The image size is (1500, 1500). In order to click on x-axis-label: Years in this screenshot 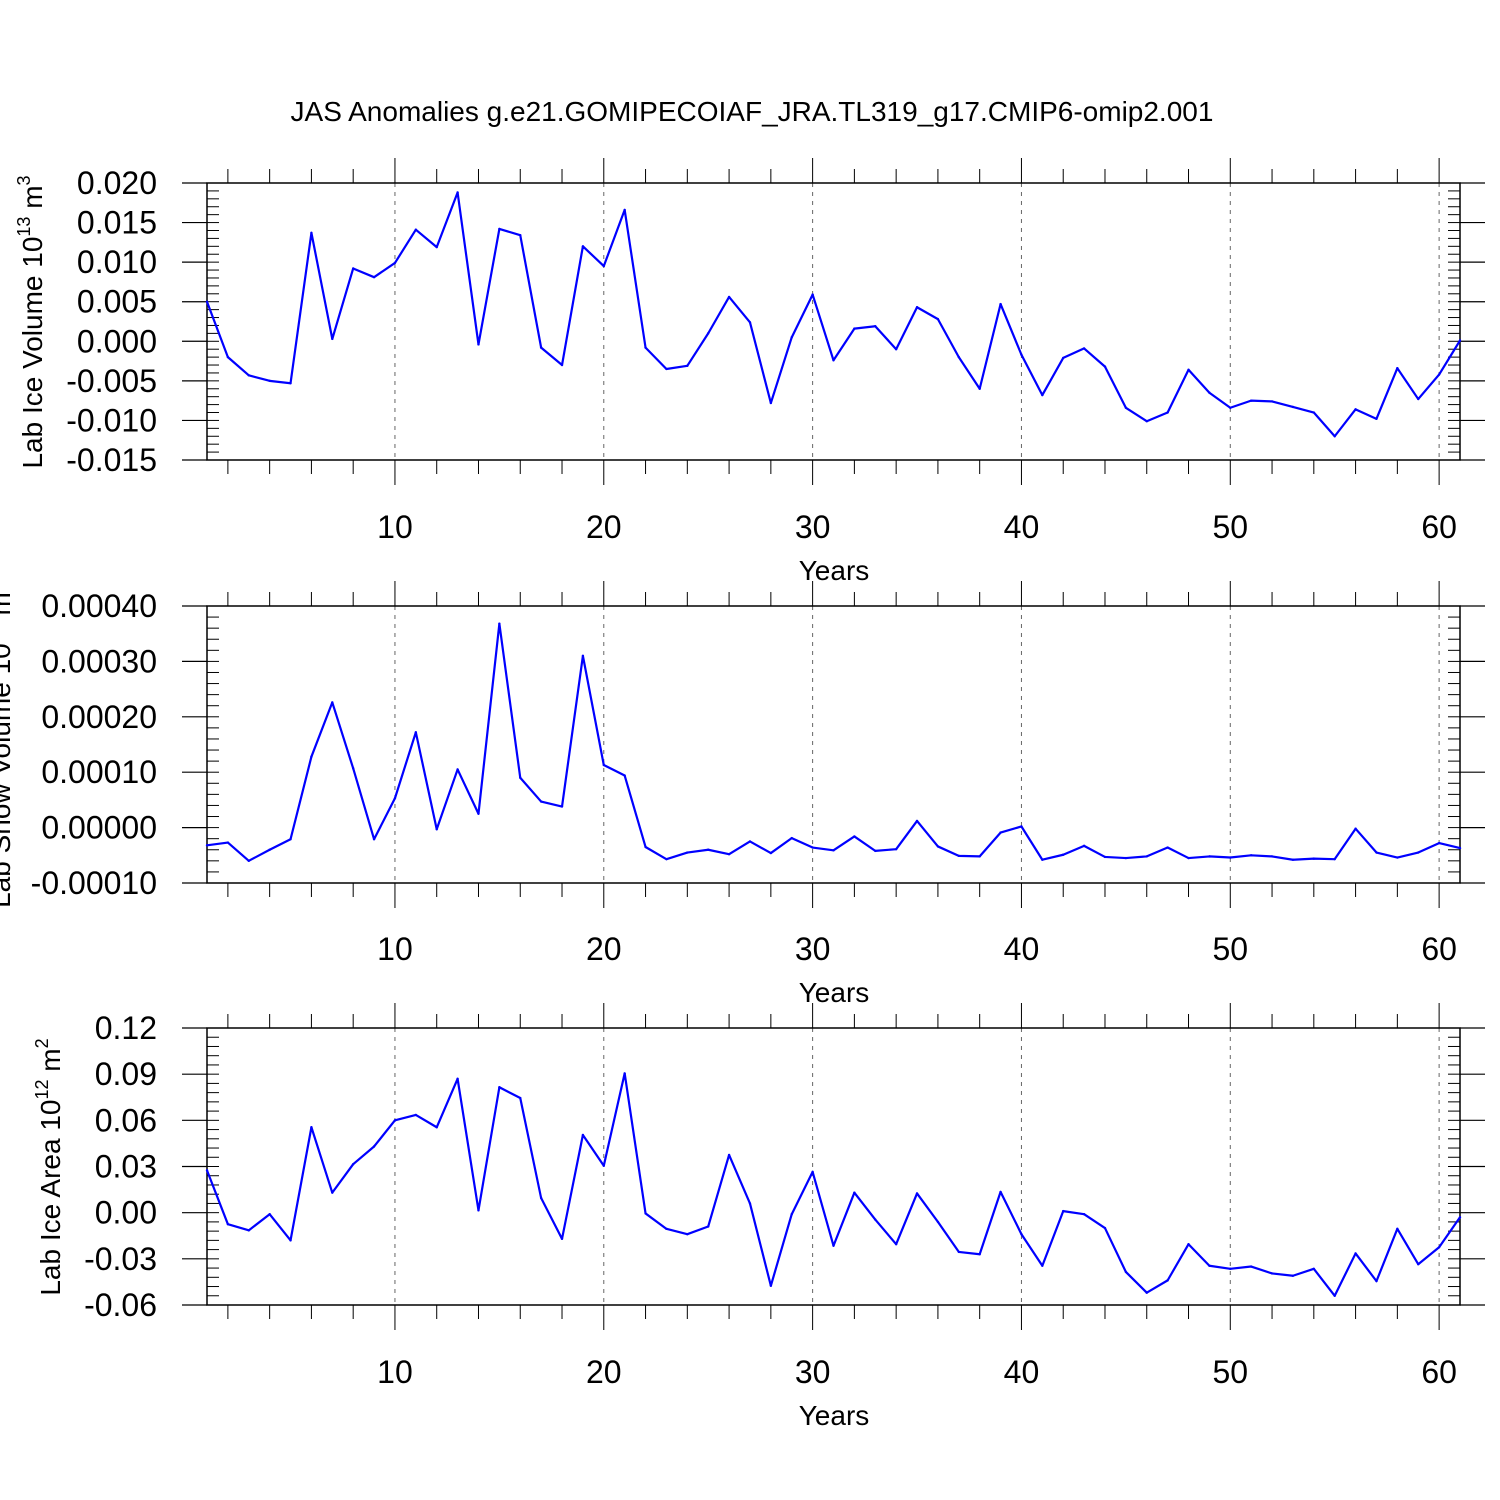, I will do `click(834, 992)`.